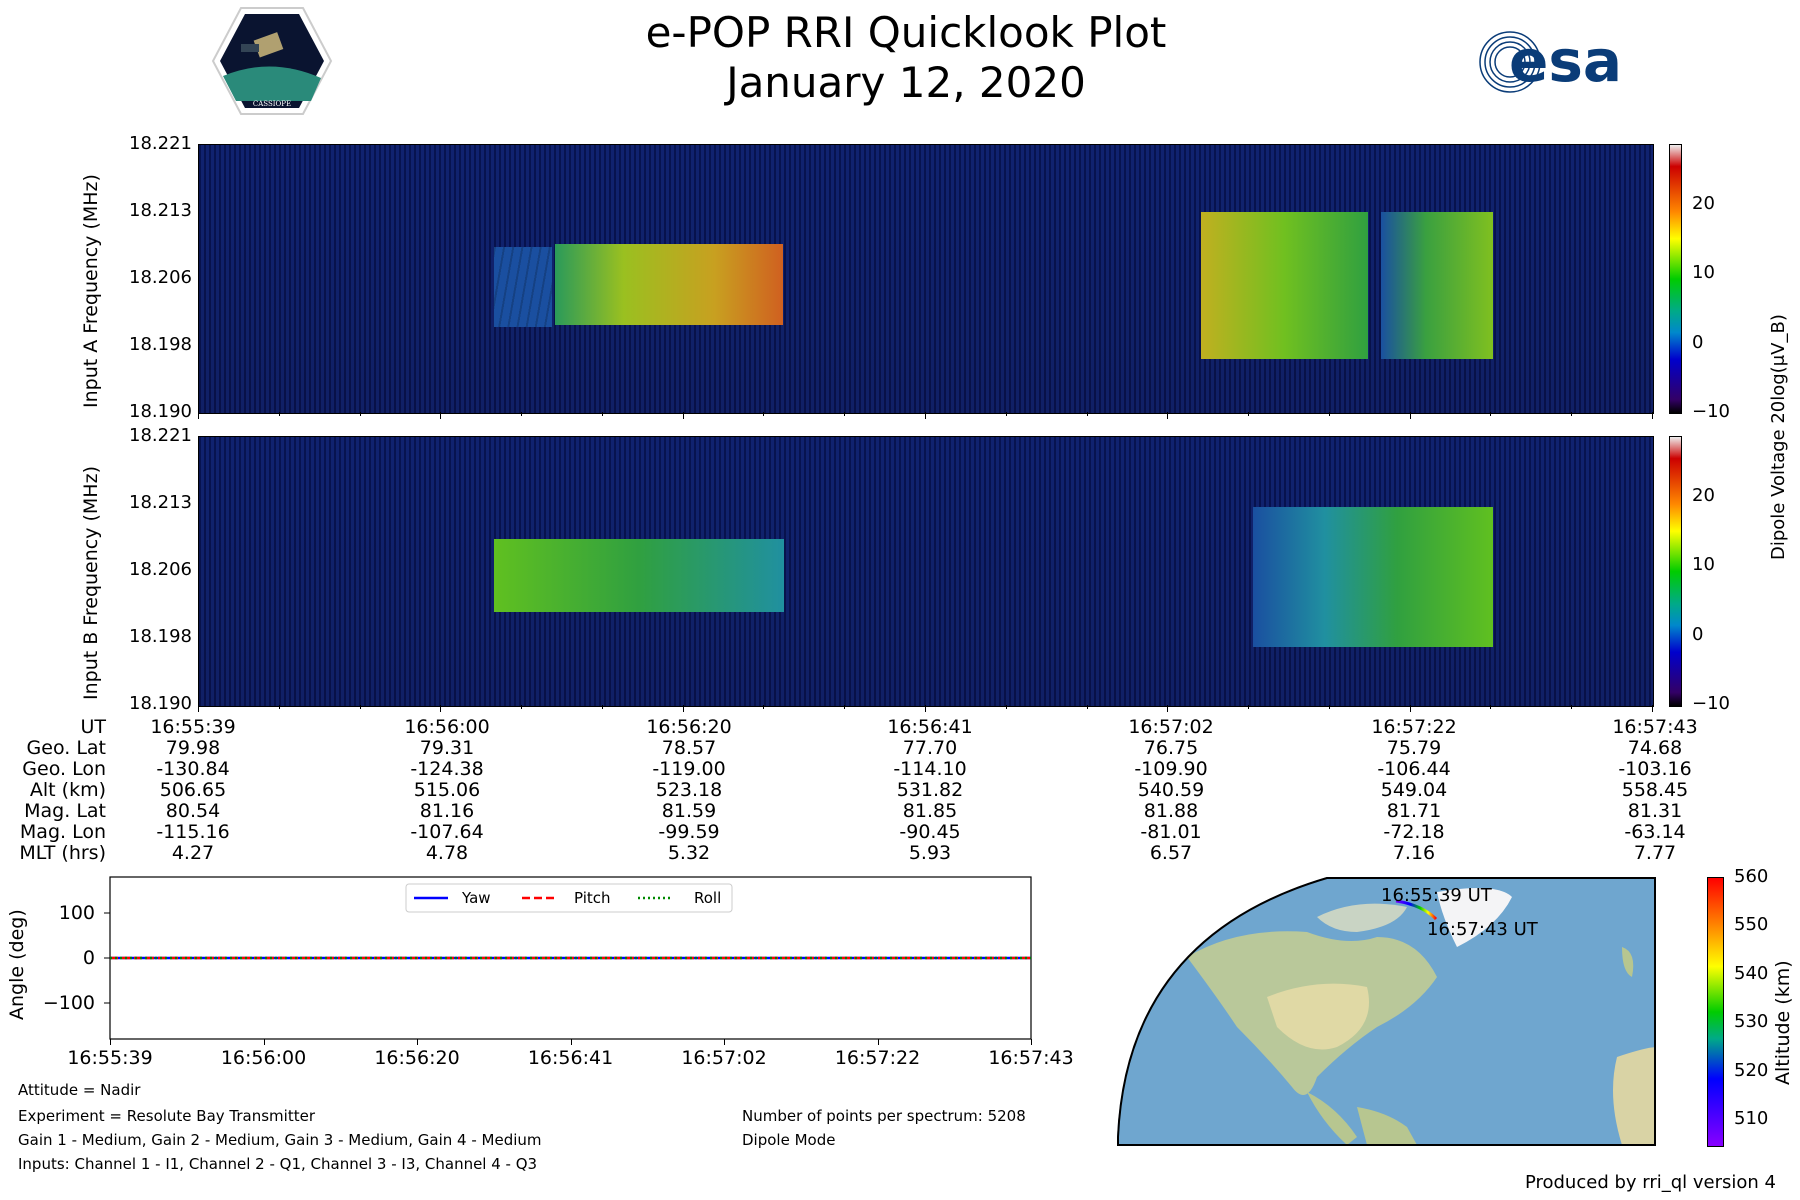 This screenshot has height=1200, width=1800. What do you see at coordinates (1483, 929) in the screenshot?
I see `track-end-label: 16:57:43 UT` at bounding box center [1483, 929].